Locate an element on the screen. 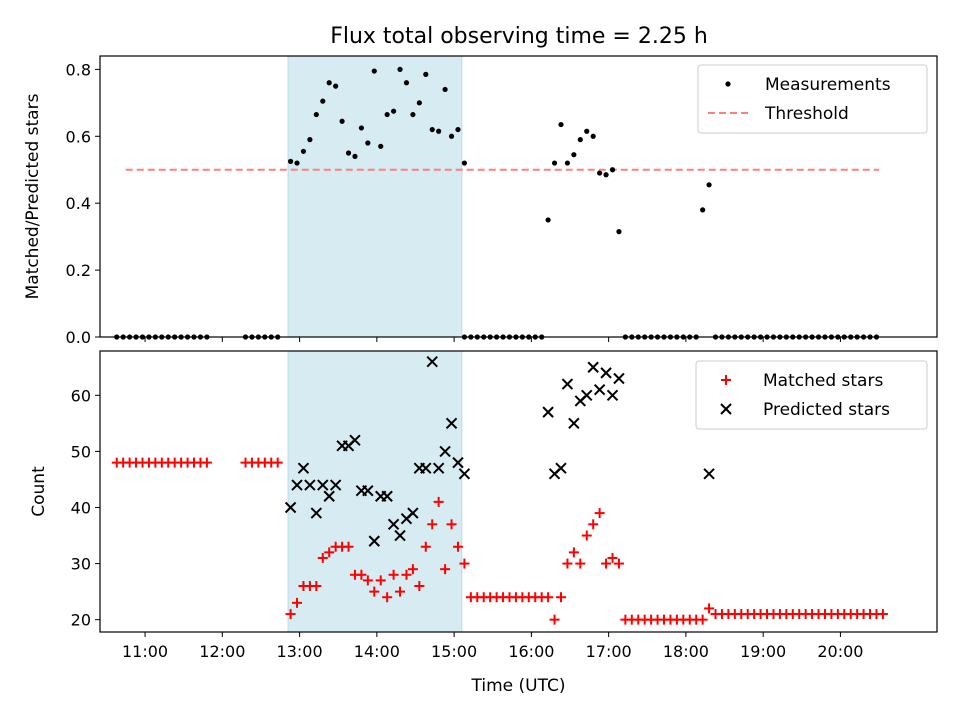 The width and height of the screenshot is (960, 720). top-y-axis-label: Matched/Predicted stars is located at coordinates (33, 196).